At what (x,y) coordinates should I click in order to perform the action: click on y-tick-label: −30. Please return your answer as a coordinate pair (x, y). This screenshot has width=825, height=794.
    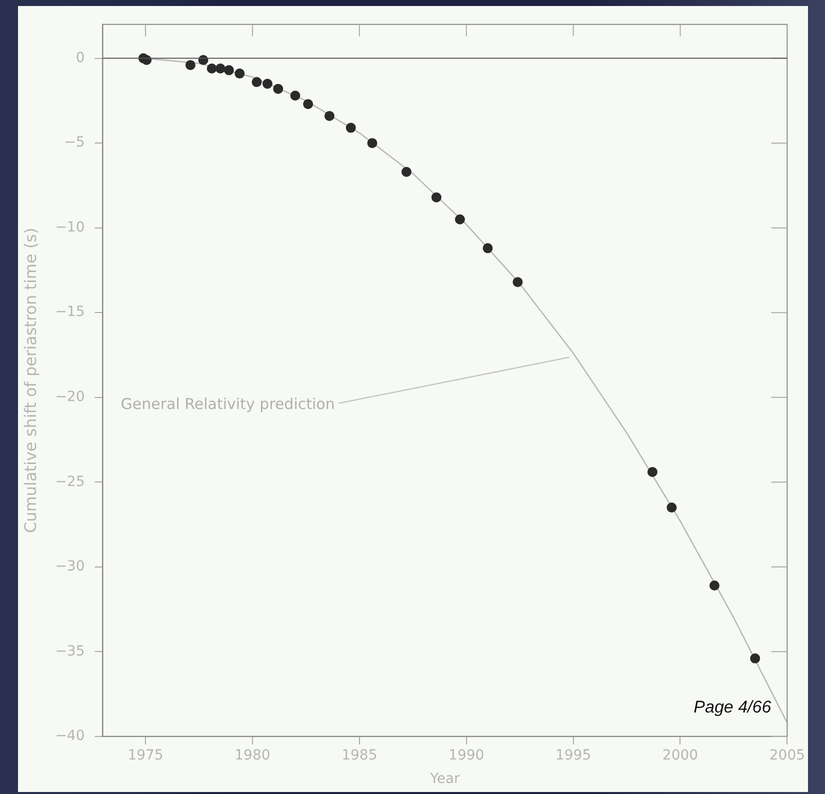
    Looking at the image, I should click on (70, 566).